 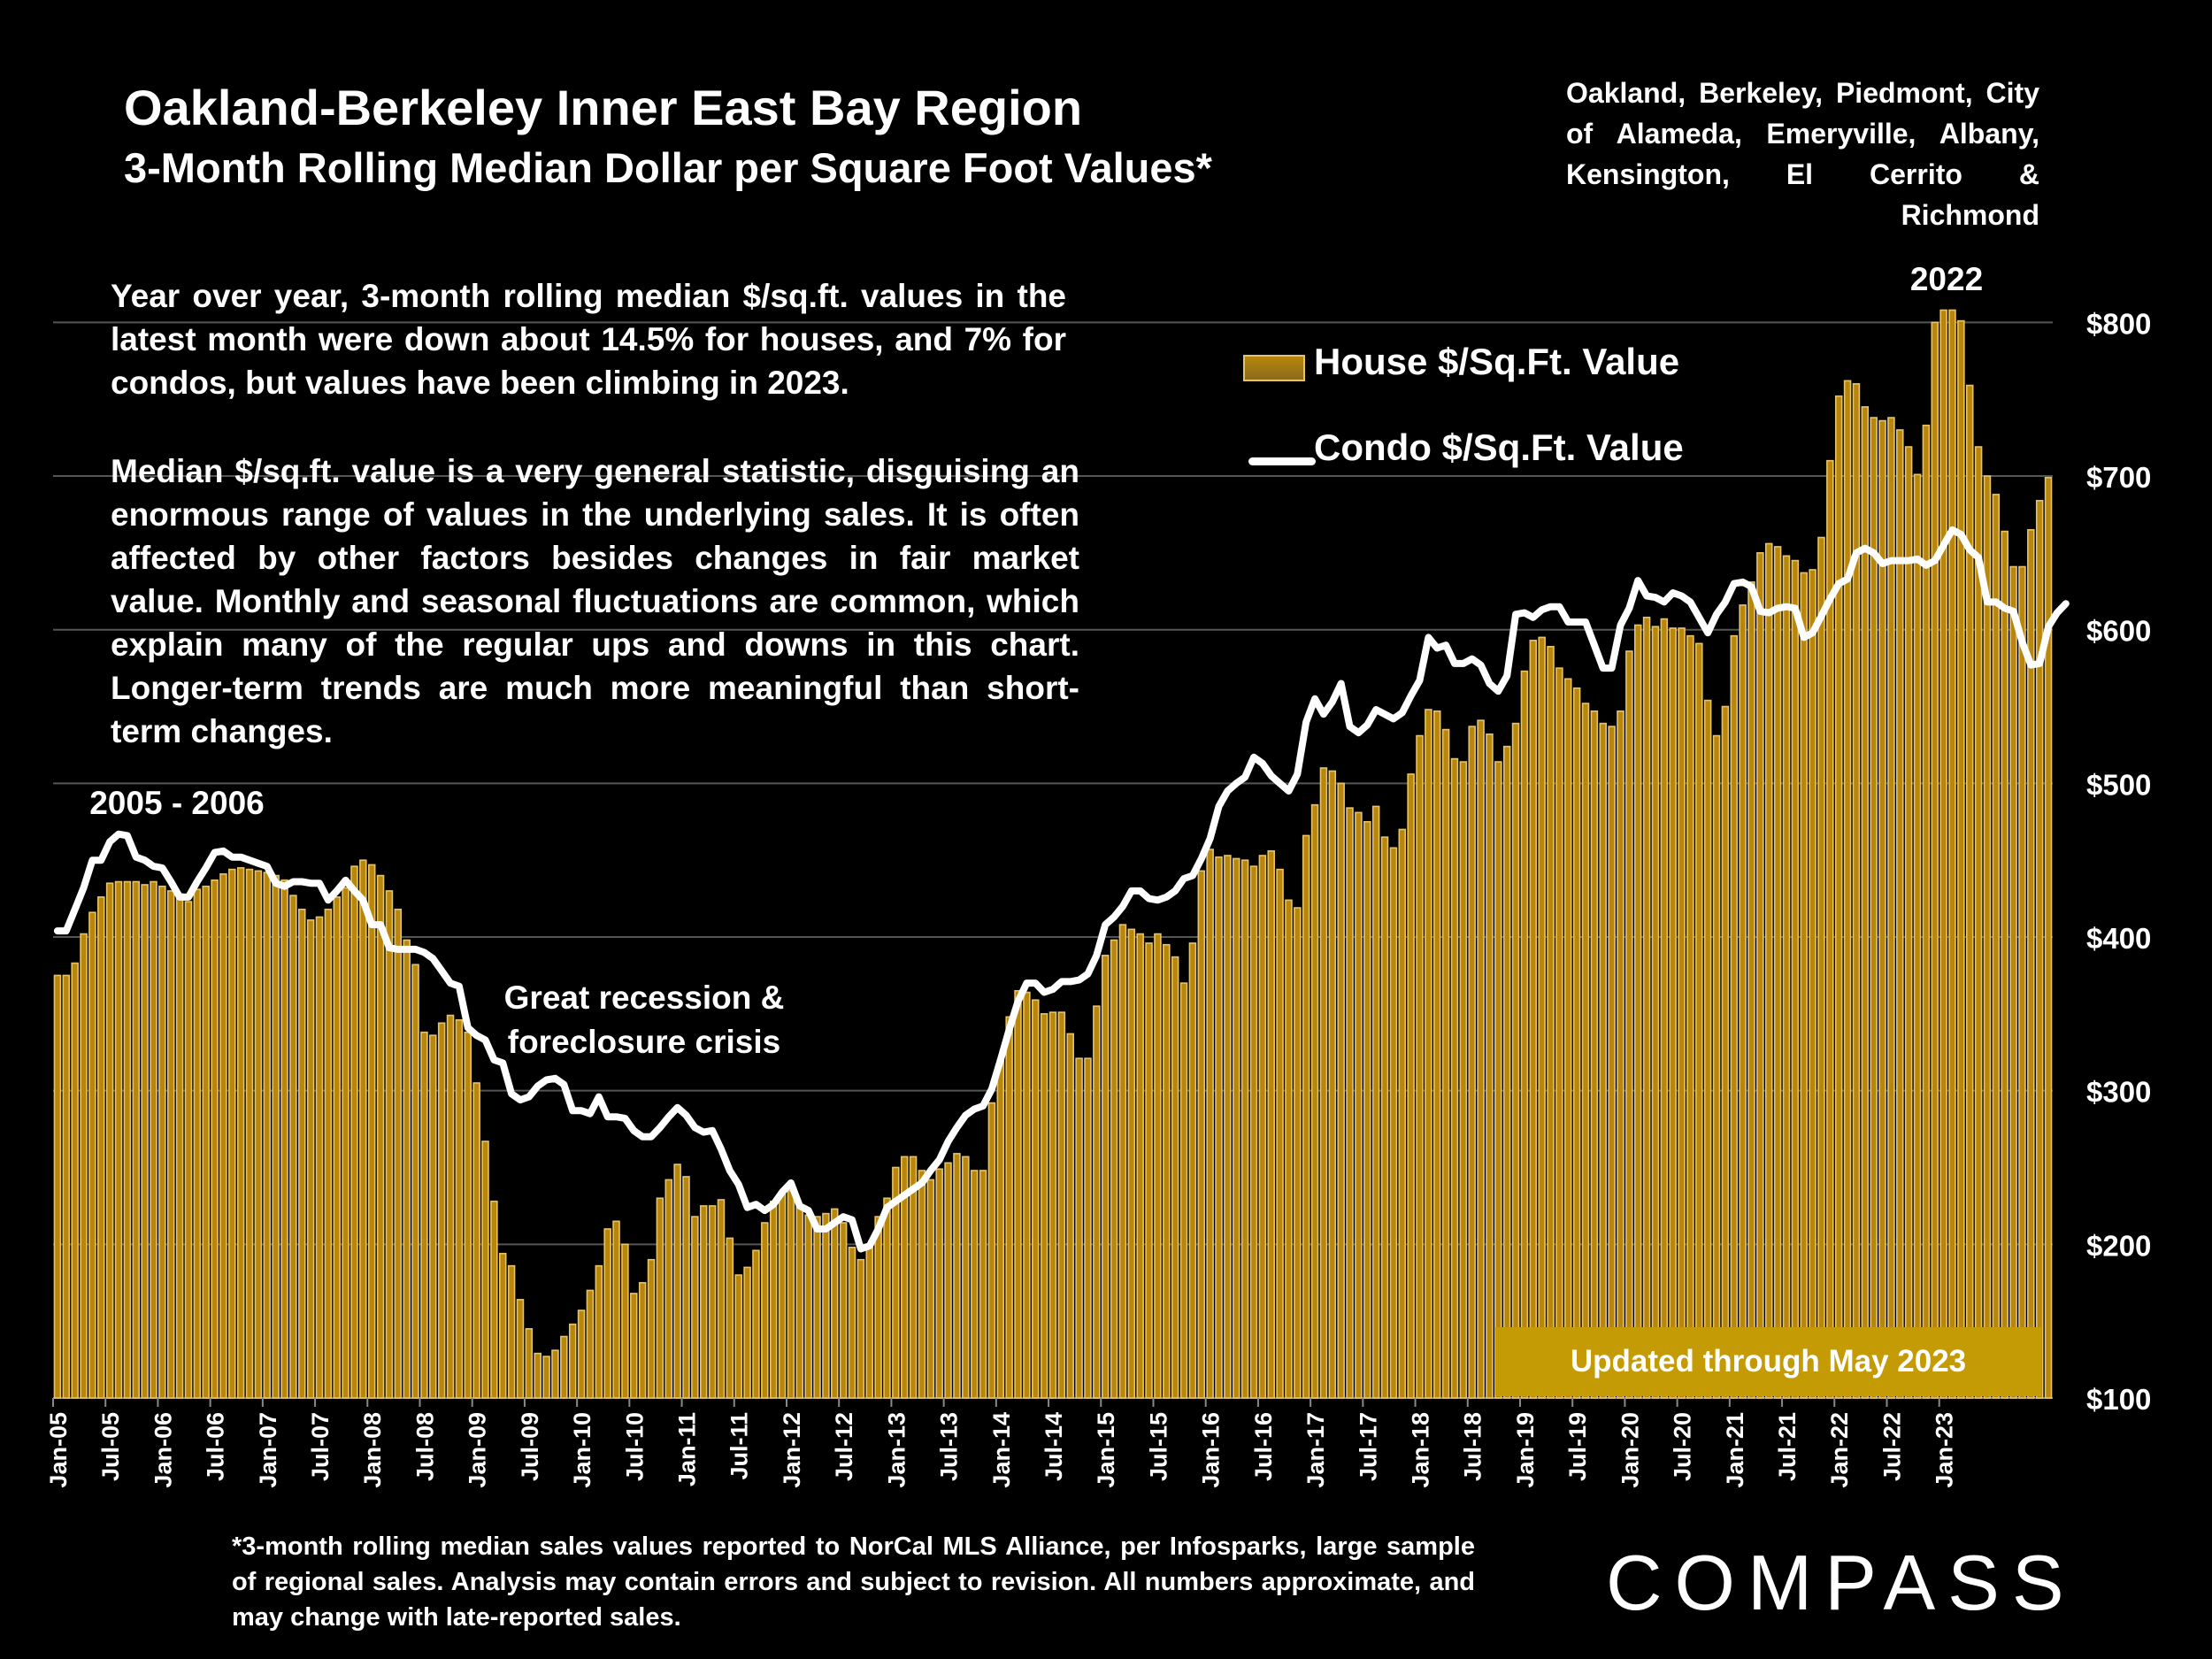 I want to click on y-tick-label: $200, so click(x=2119, y=1246).